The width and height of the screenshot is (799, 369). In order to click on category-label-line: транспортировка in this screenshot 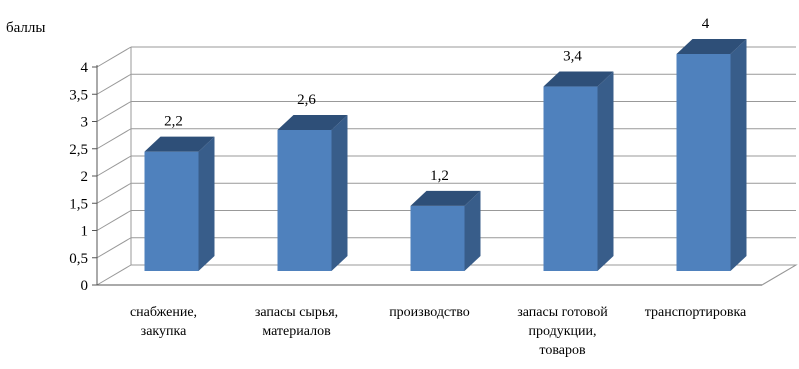, I will do `click(696, 312)`.